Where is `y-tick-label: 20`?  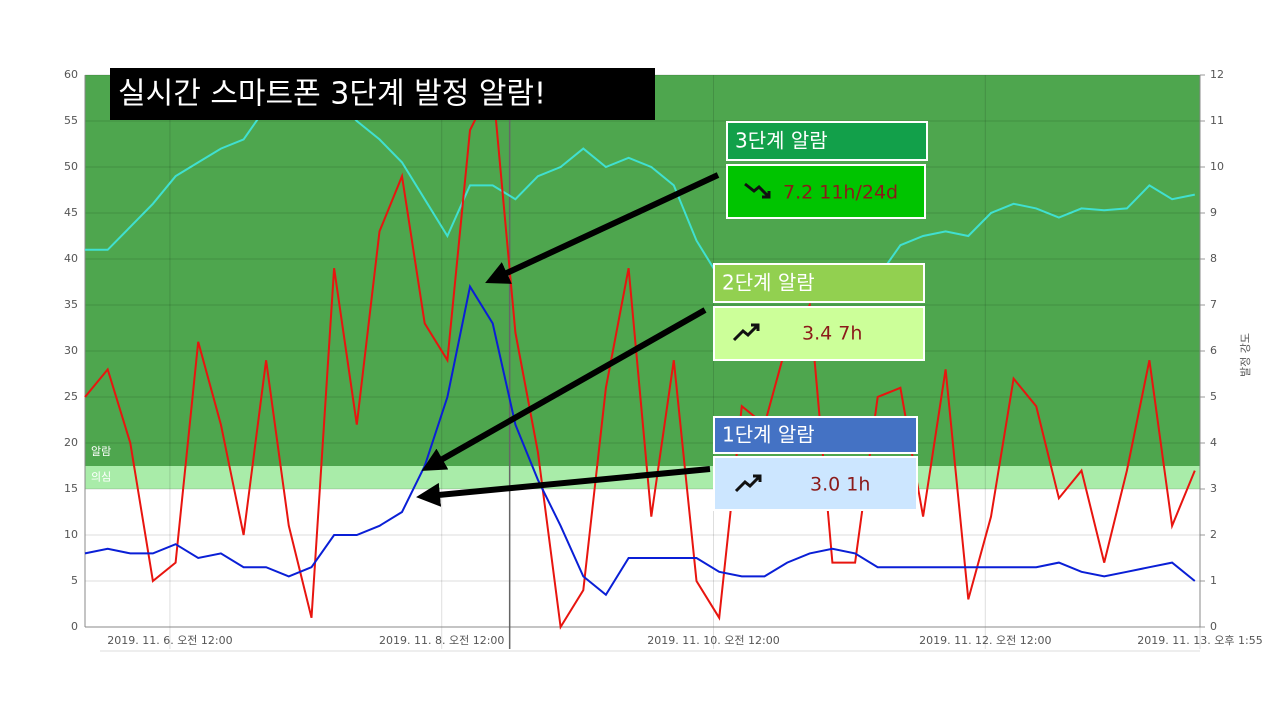
y-tick-label: 20 is located at coordinates (71, 442).